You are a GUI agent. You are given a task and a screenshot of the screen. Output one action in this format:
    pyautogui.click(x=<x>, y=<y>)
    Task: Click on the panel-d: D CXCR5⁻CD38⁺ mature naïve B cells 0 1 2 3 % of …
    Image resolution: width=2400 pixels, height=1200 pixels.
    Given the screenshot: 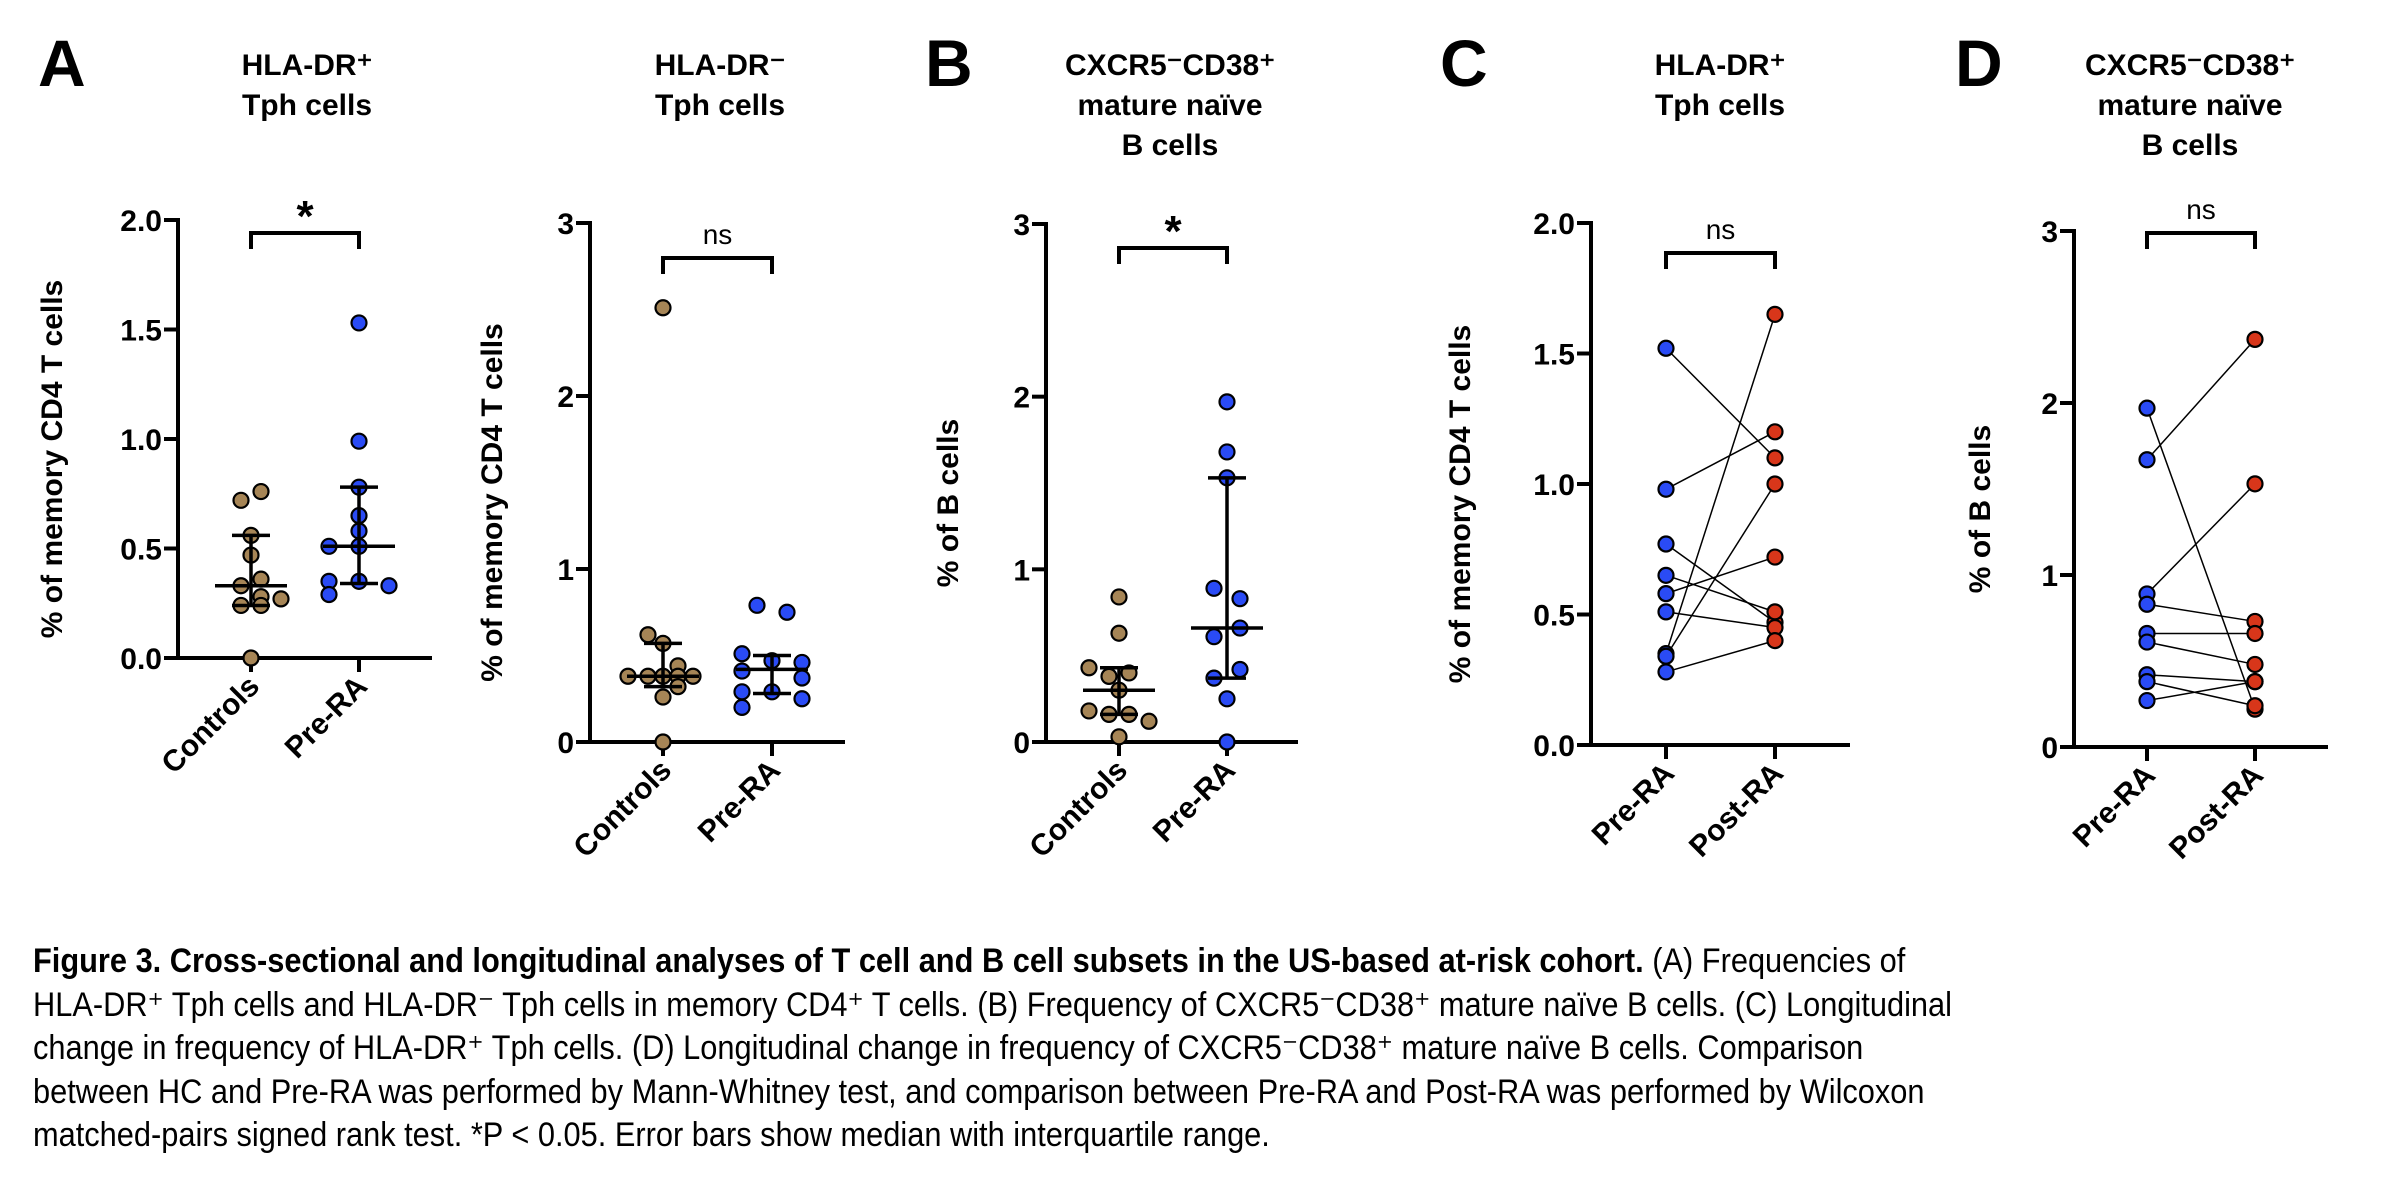 What is the action you would take?
    pyautogui.click(x=2141, y=446)
    